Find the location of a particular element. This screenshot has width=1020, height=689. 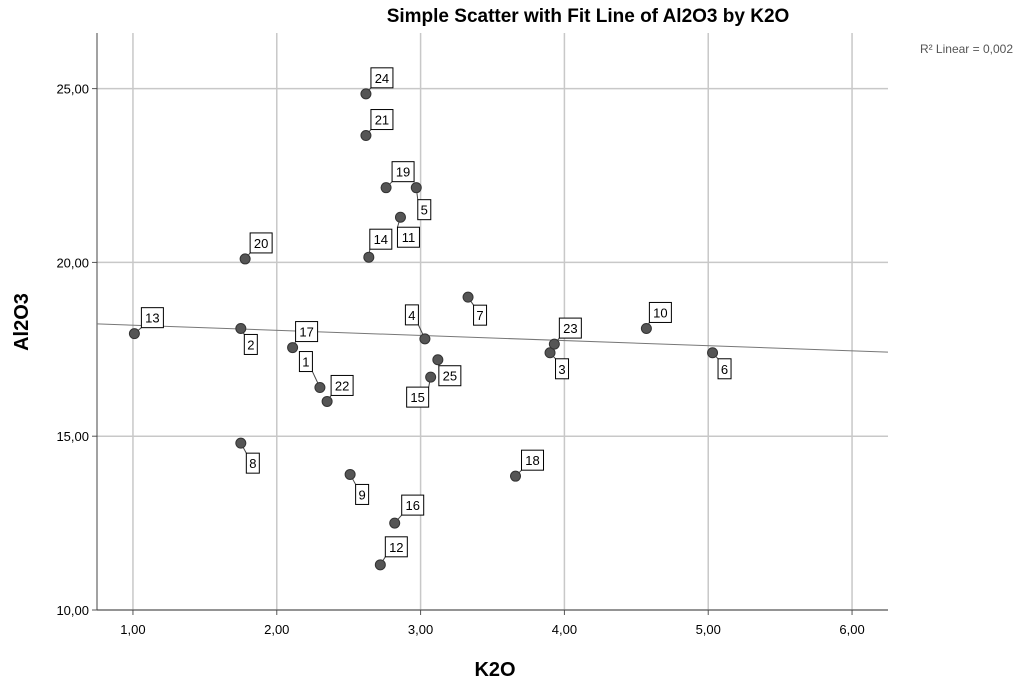

y-tick-label: 20,00 is located at coordinates (72, 262).